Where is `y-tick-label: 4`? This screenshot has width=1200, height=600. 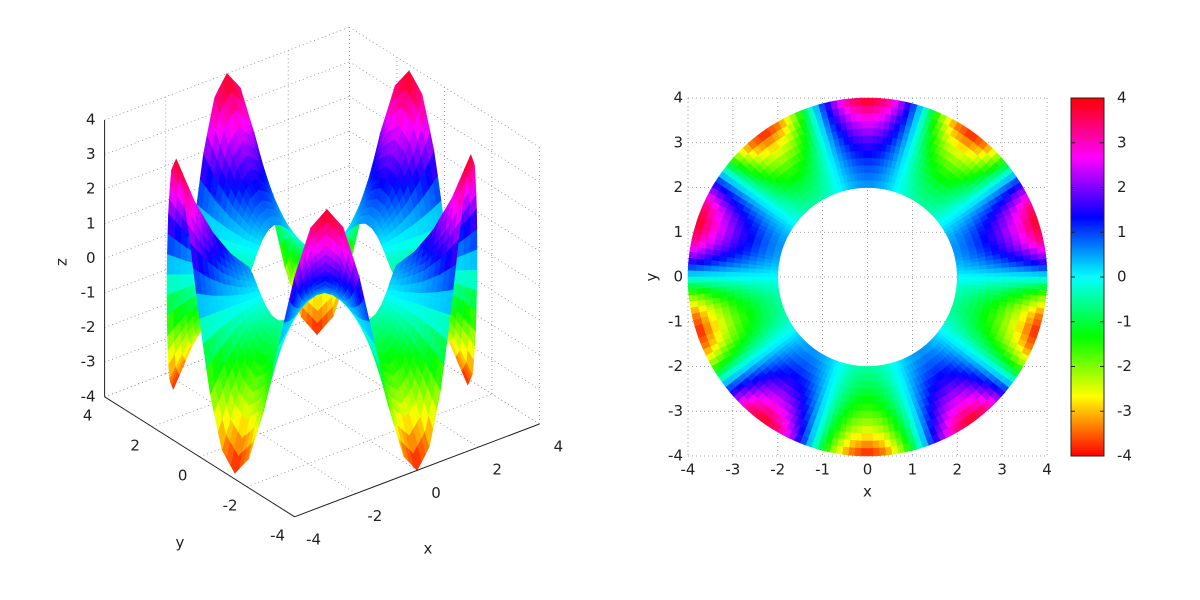 y-tick-label: 4 is located at coordinates (88, 415).